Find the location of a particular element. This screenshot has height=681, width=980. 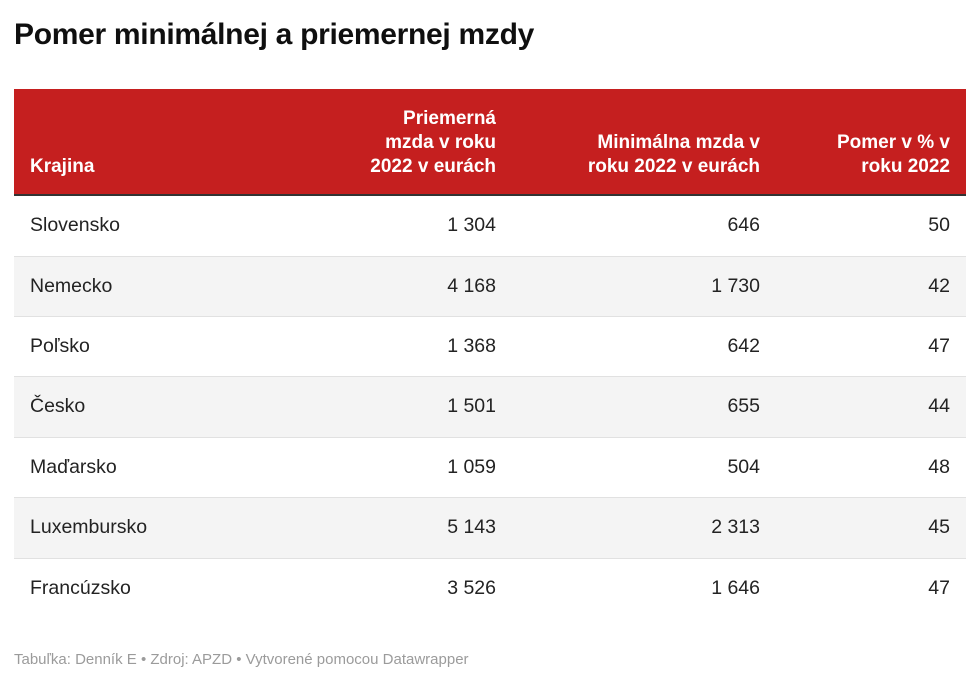

column-header-priemerna-mzda: Priemerná mzda v roku 2022 v eurách is located at coordinates (394, 142).